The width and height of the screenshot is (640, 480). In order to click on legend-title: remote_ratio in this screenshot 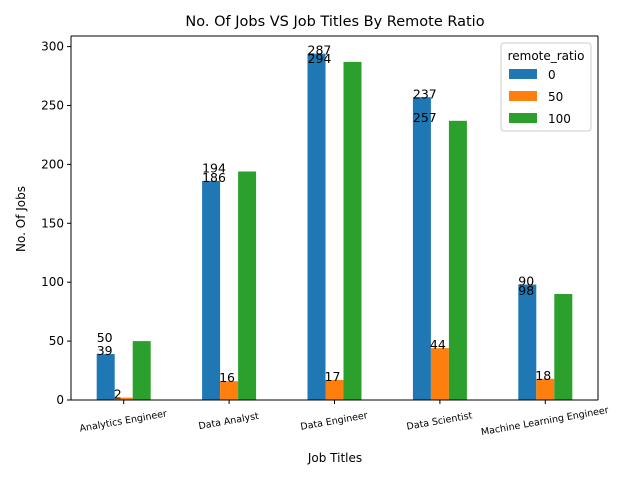, I will do `click(546, 56)`.